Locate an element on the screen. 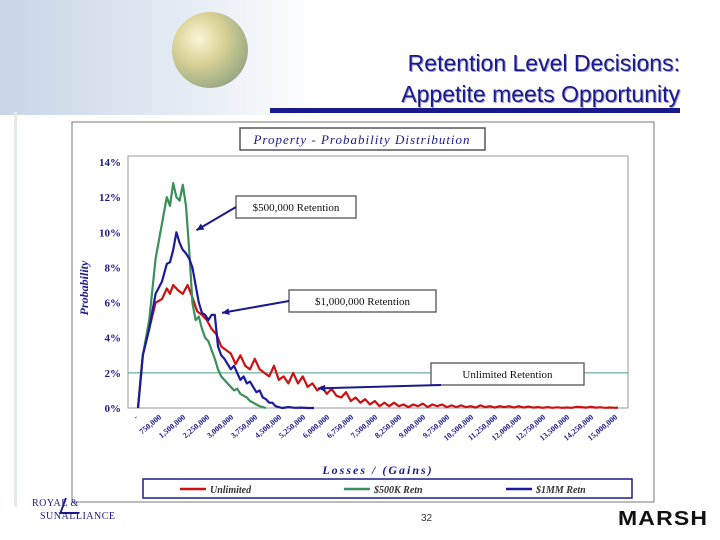  royal-sunalliance-logo: ROYAL & SUNALLIANCE is located at coordinates (88, 513).